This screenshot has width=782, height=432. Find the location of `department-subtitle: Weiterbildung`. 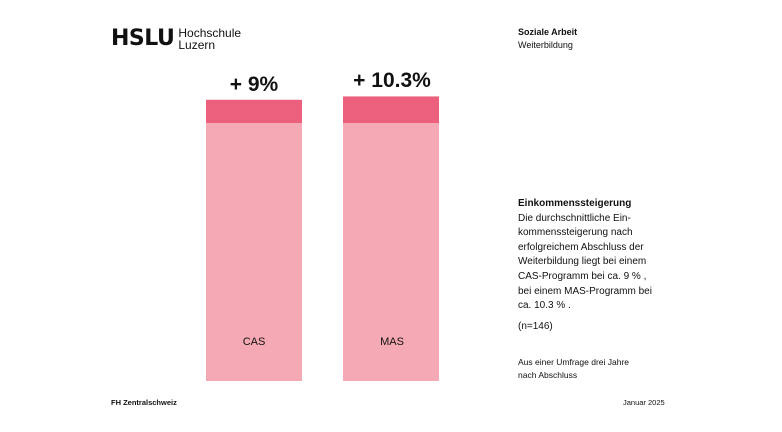

department-subtitle: Weiterbildung is located at coordinates (545, 45).